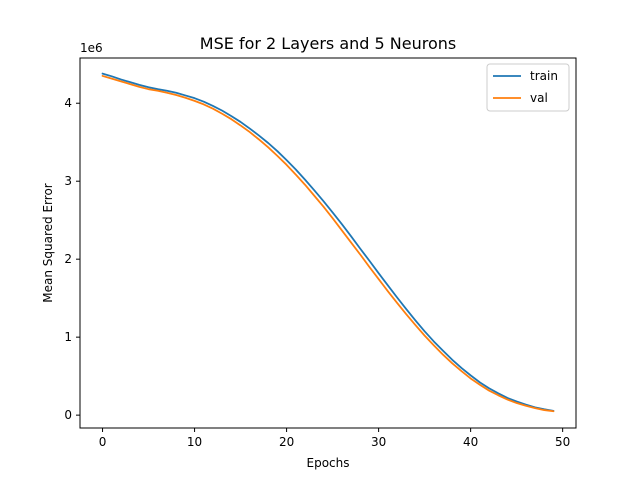 This screenshot has width=640, height=484. I want to click on x-tick-label: 30, so click(378, 442).